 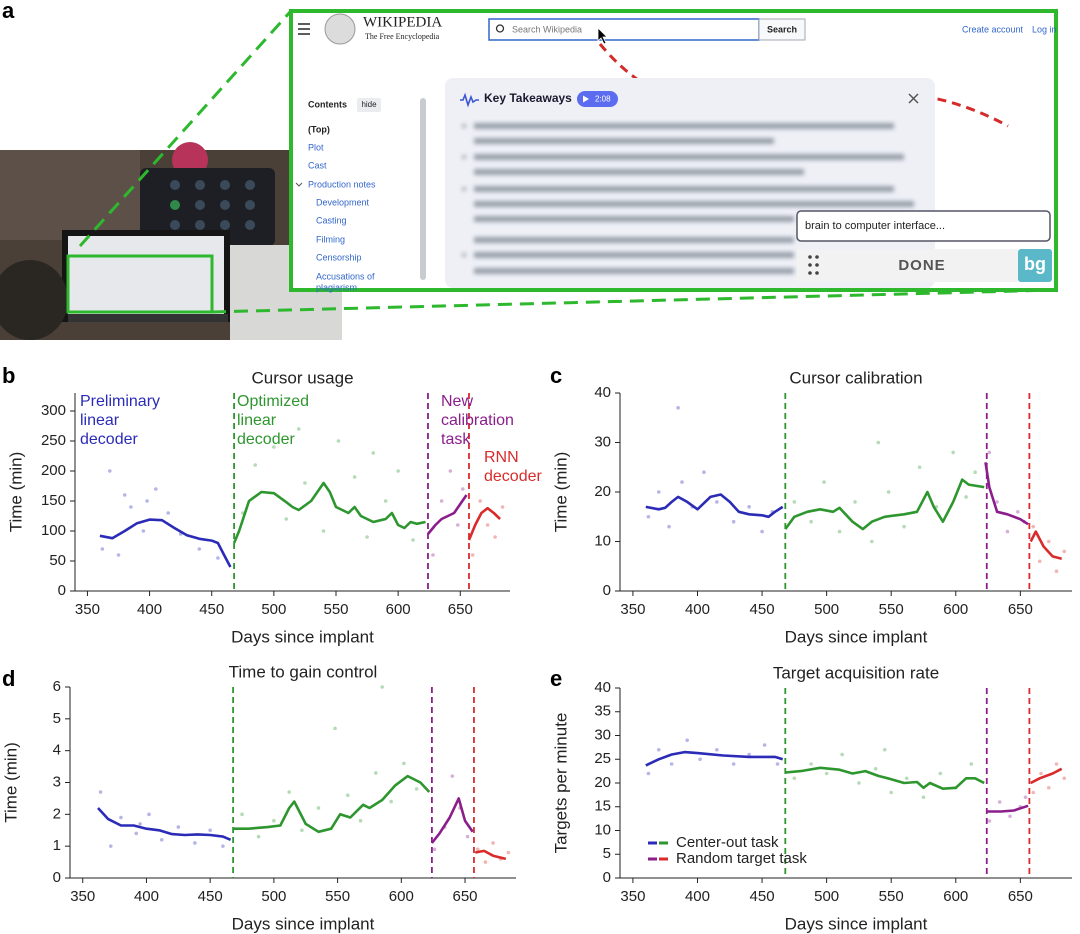 I want to click on toc-item: Development, so click(x=343, y=202).